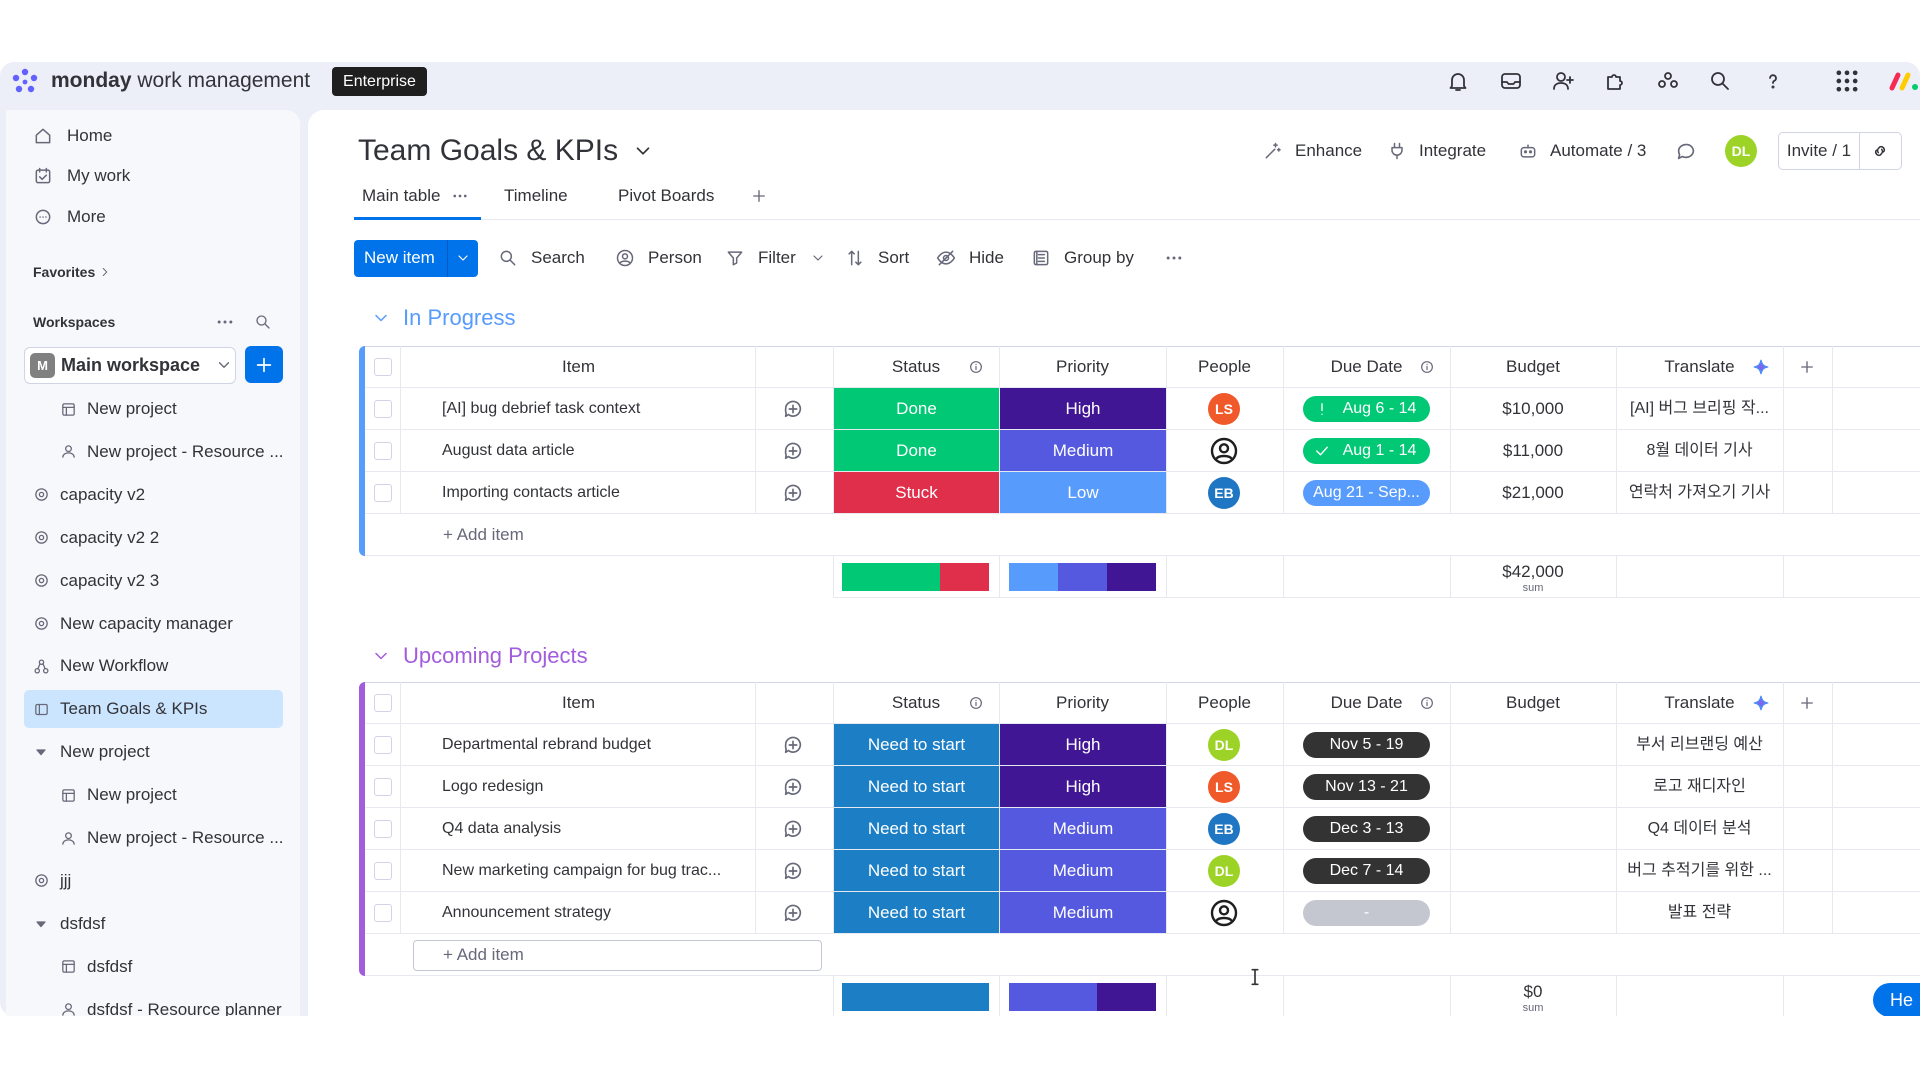 The height and width of the screenshot is (1080, 1920). I want to click on sidebar-item: New Workflow, so click(114, 666).